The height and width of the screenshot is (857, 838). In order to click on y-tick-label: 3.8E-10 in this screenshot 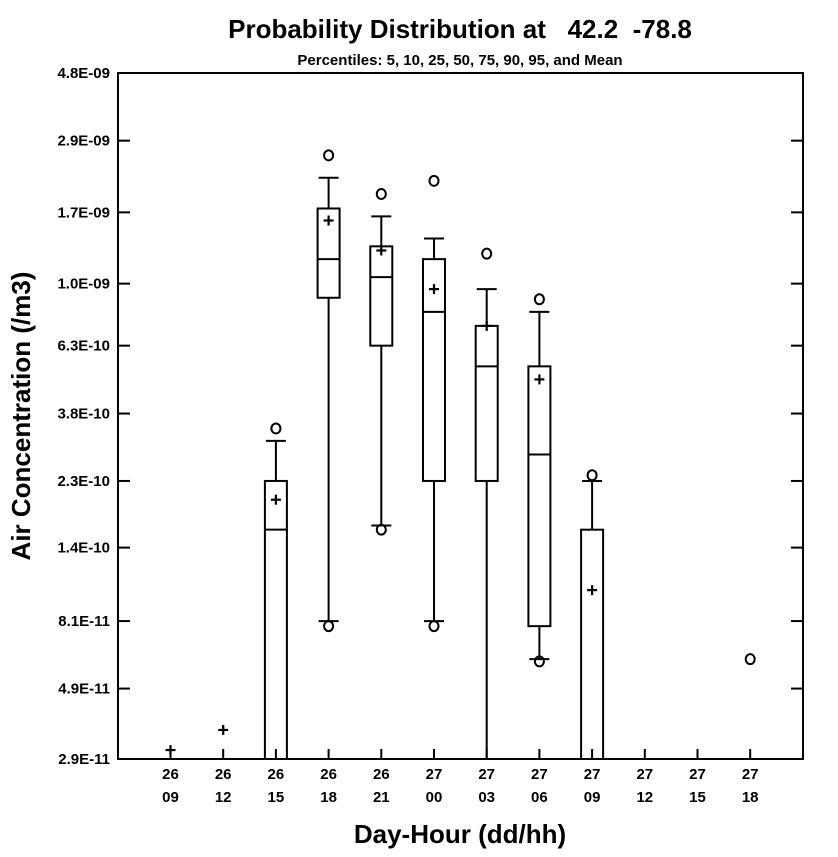, I will do `click(83, 414)`.